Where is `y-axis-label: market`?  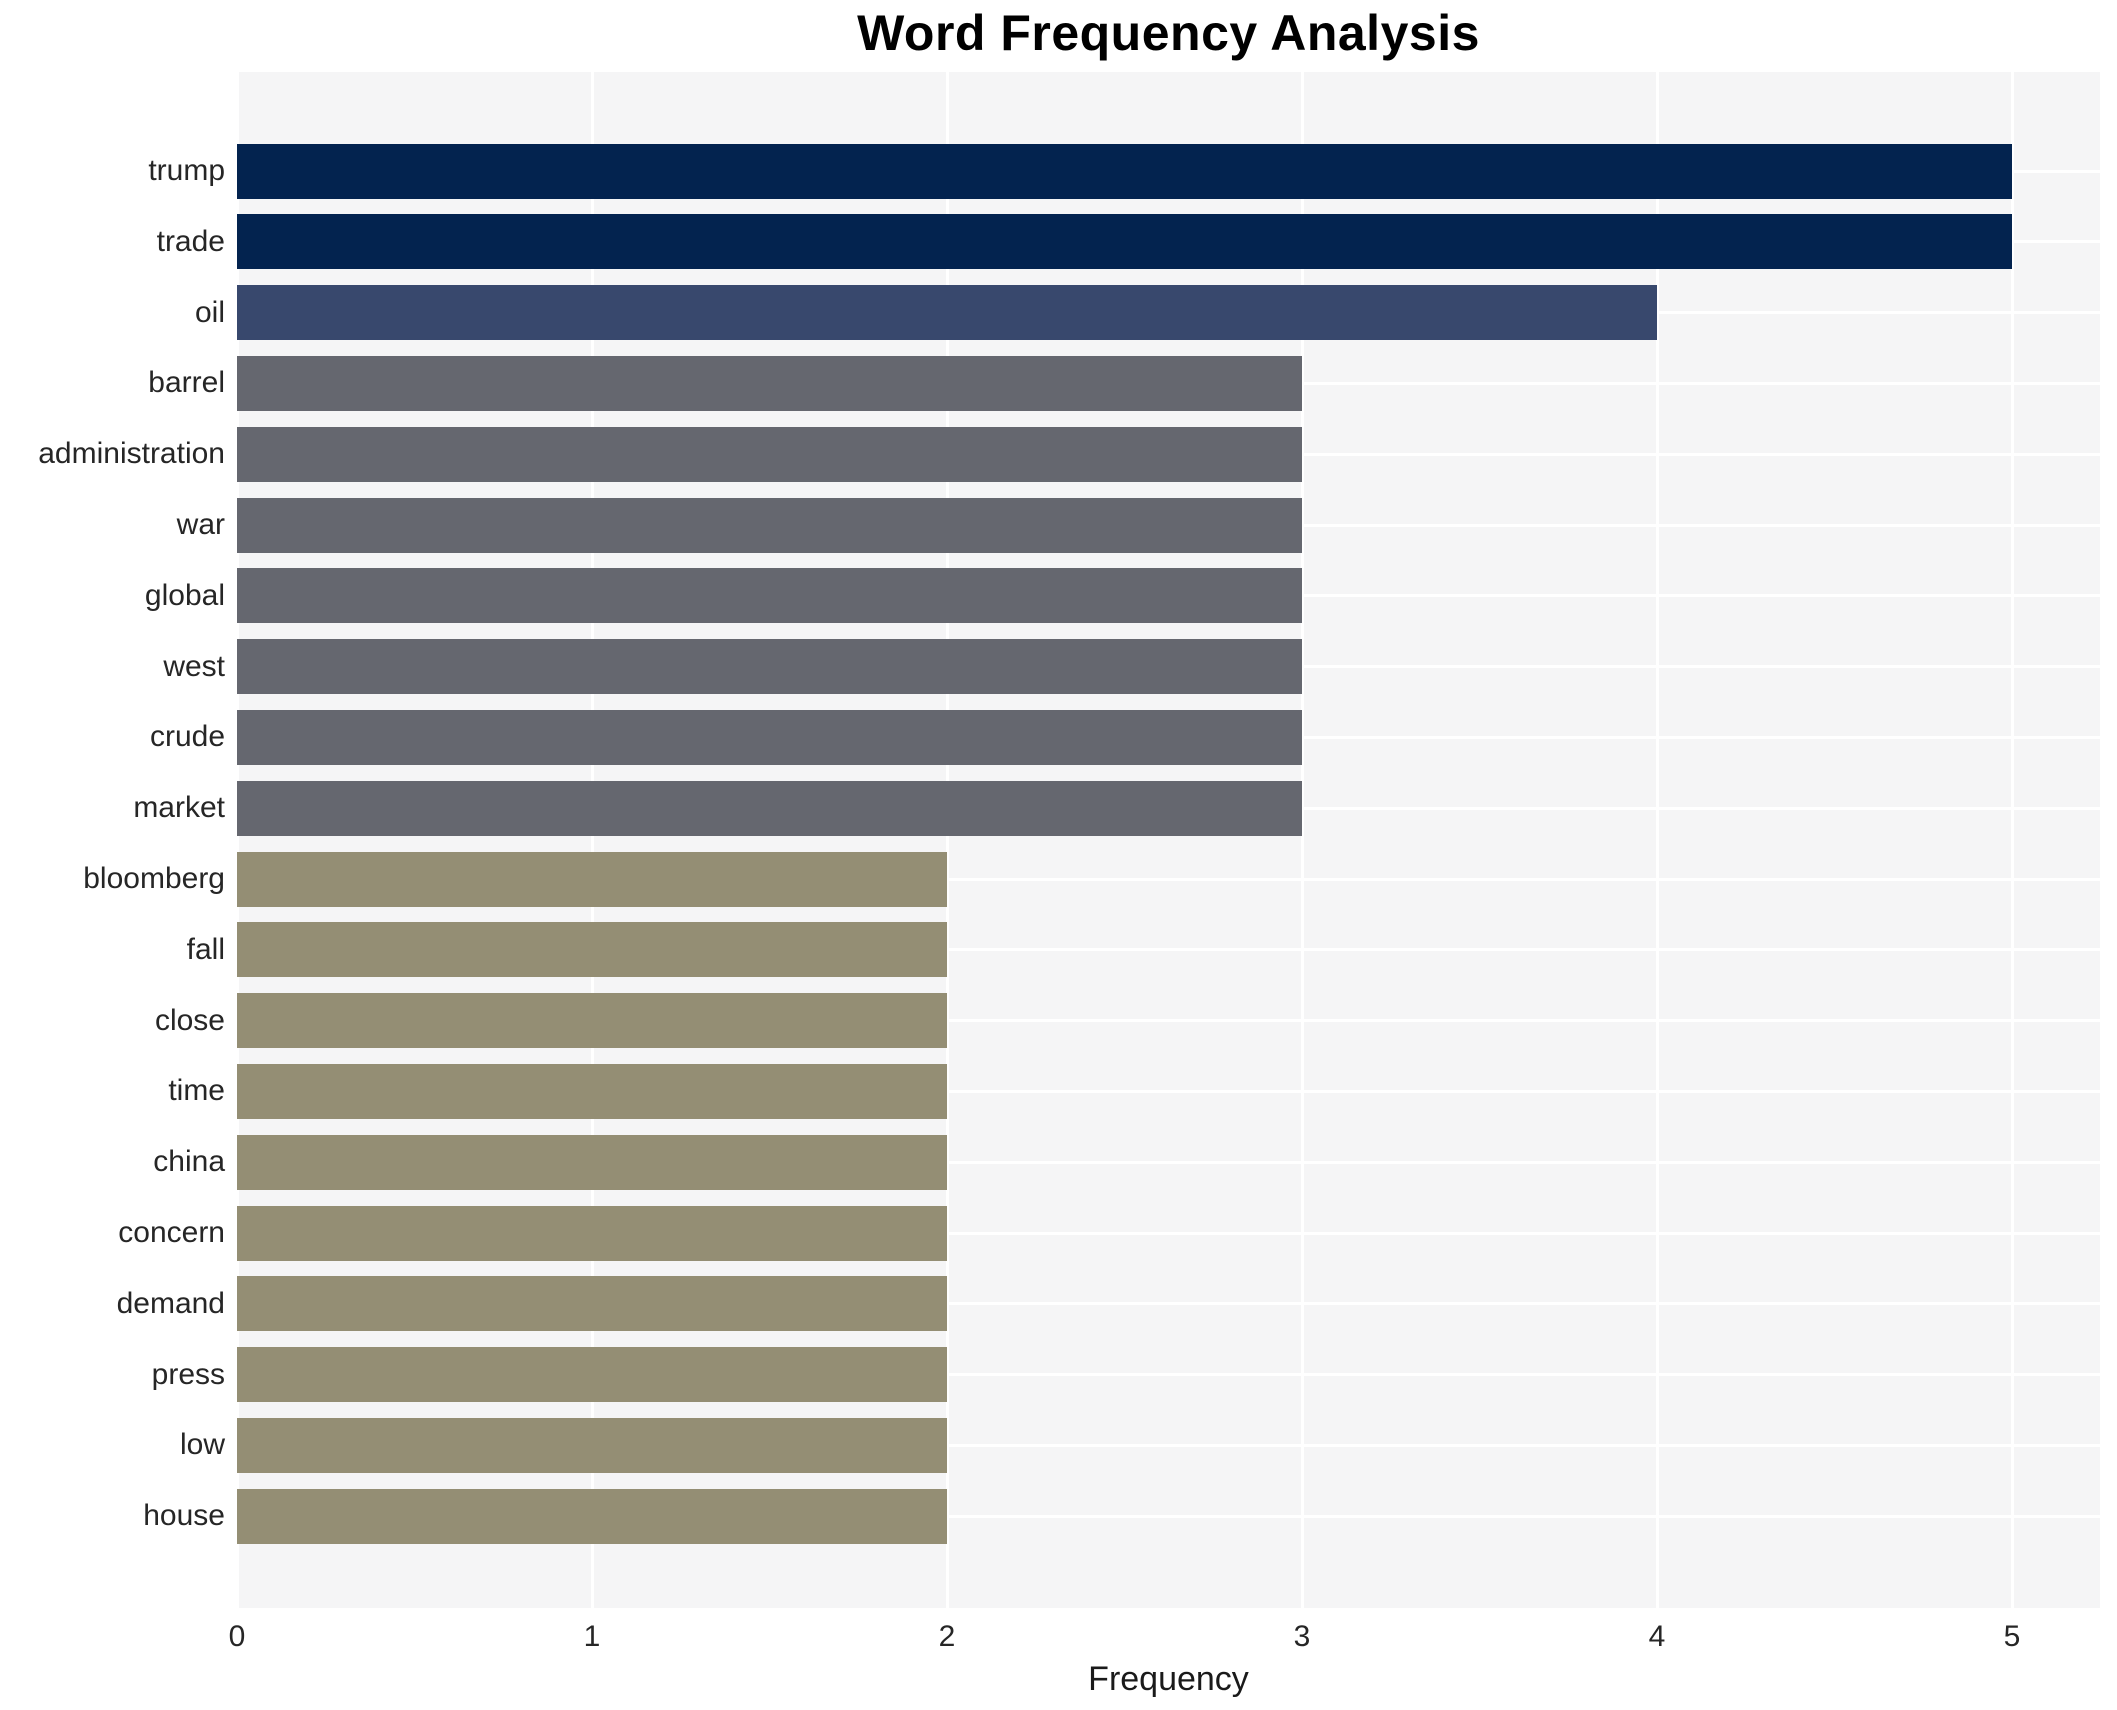
y-axis-label: market is located at coordinates (179, 808).